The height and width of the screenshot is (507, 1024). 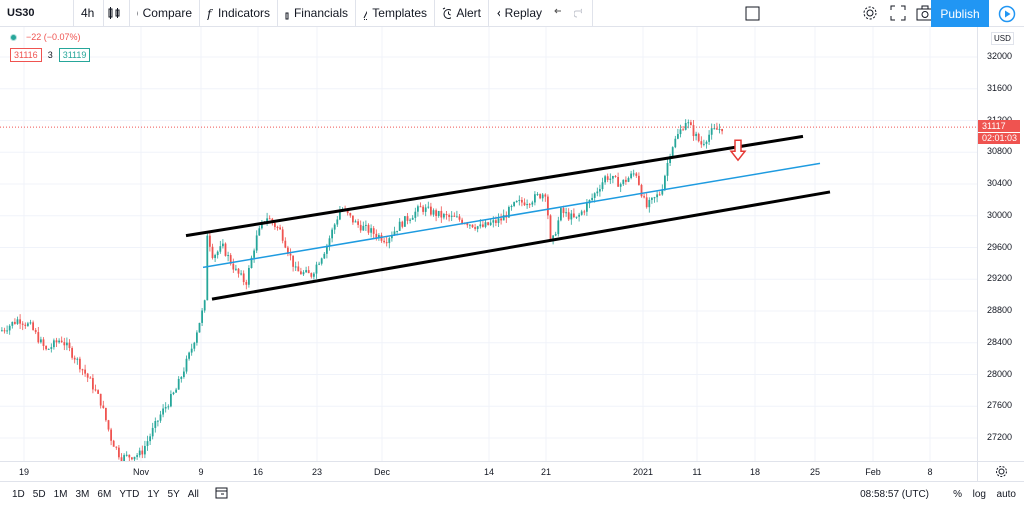 I want to click on redo-button, so click(x=581, y=13).